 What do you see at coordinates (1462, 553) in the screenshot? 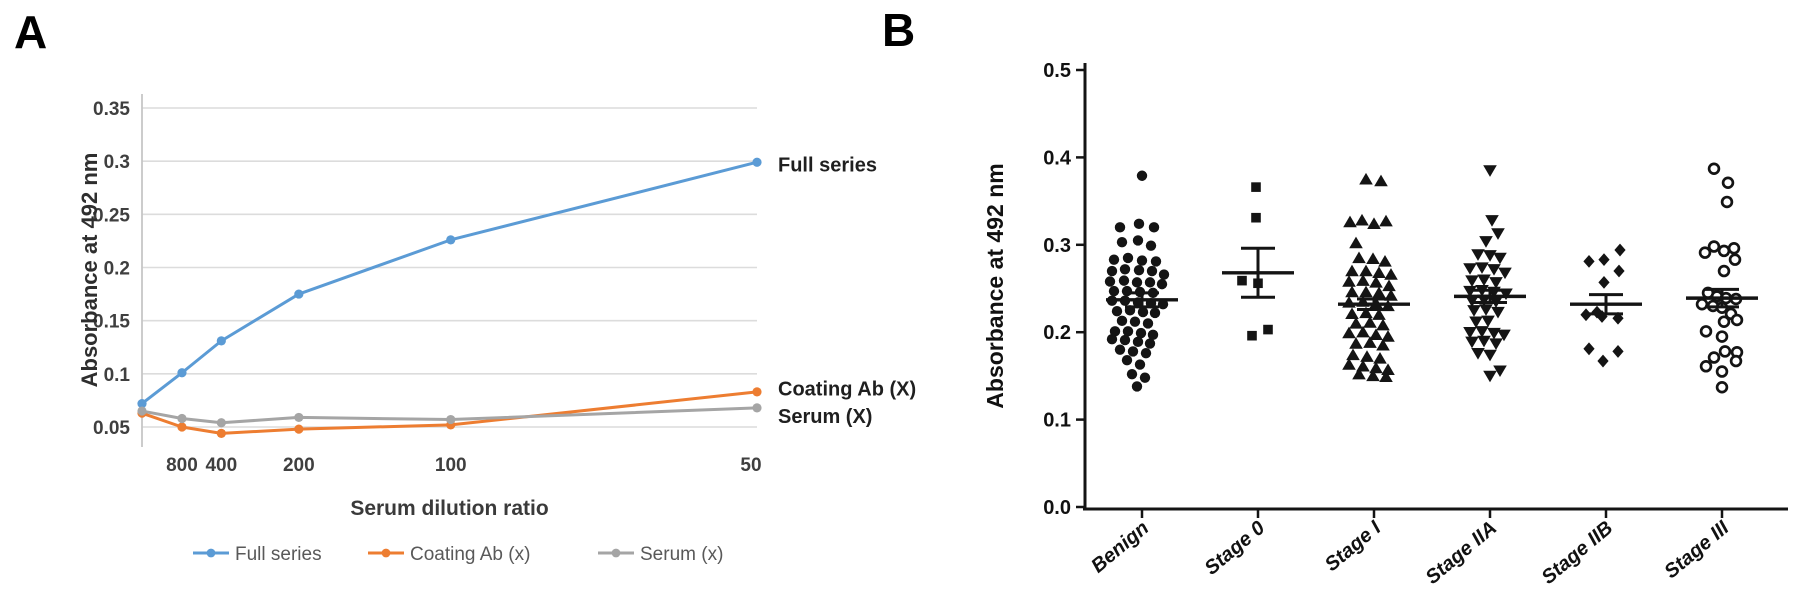
I see `category-label: Stage IIA` at bounding box center [1462, 553].